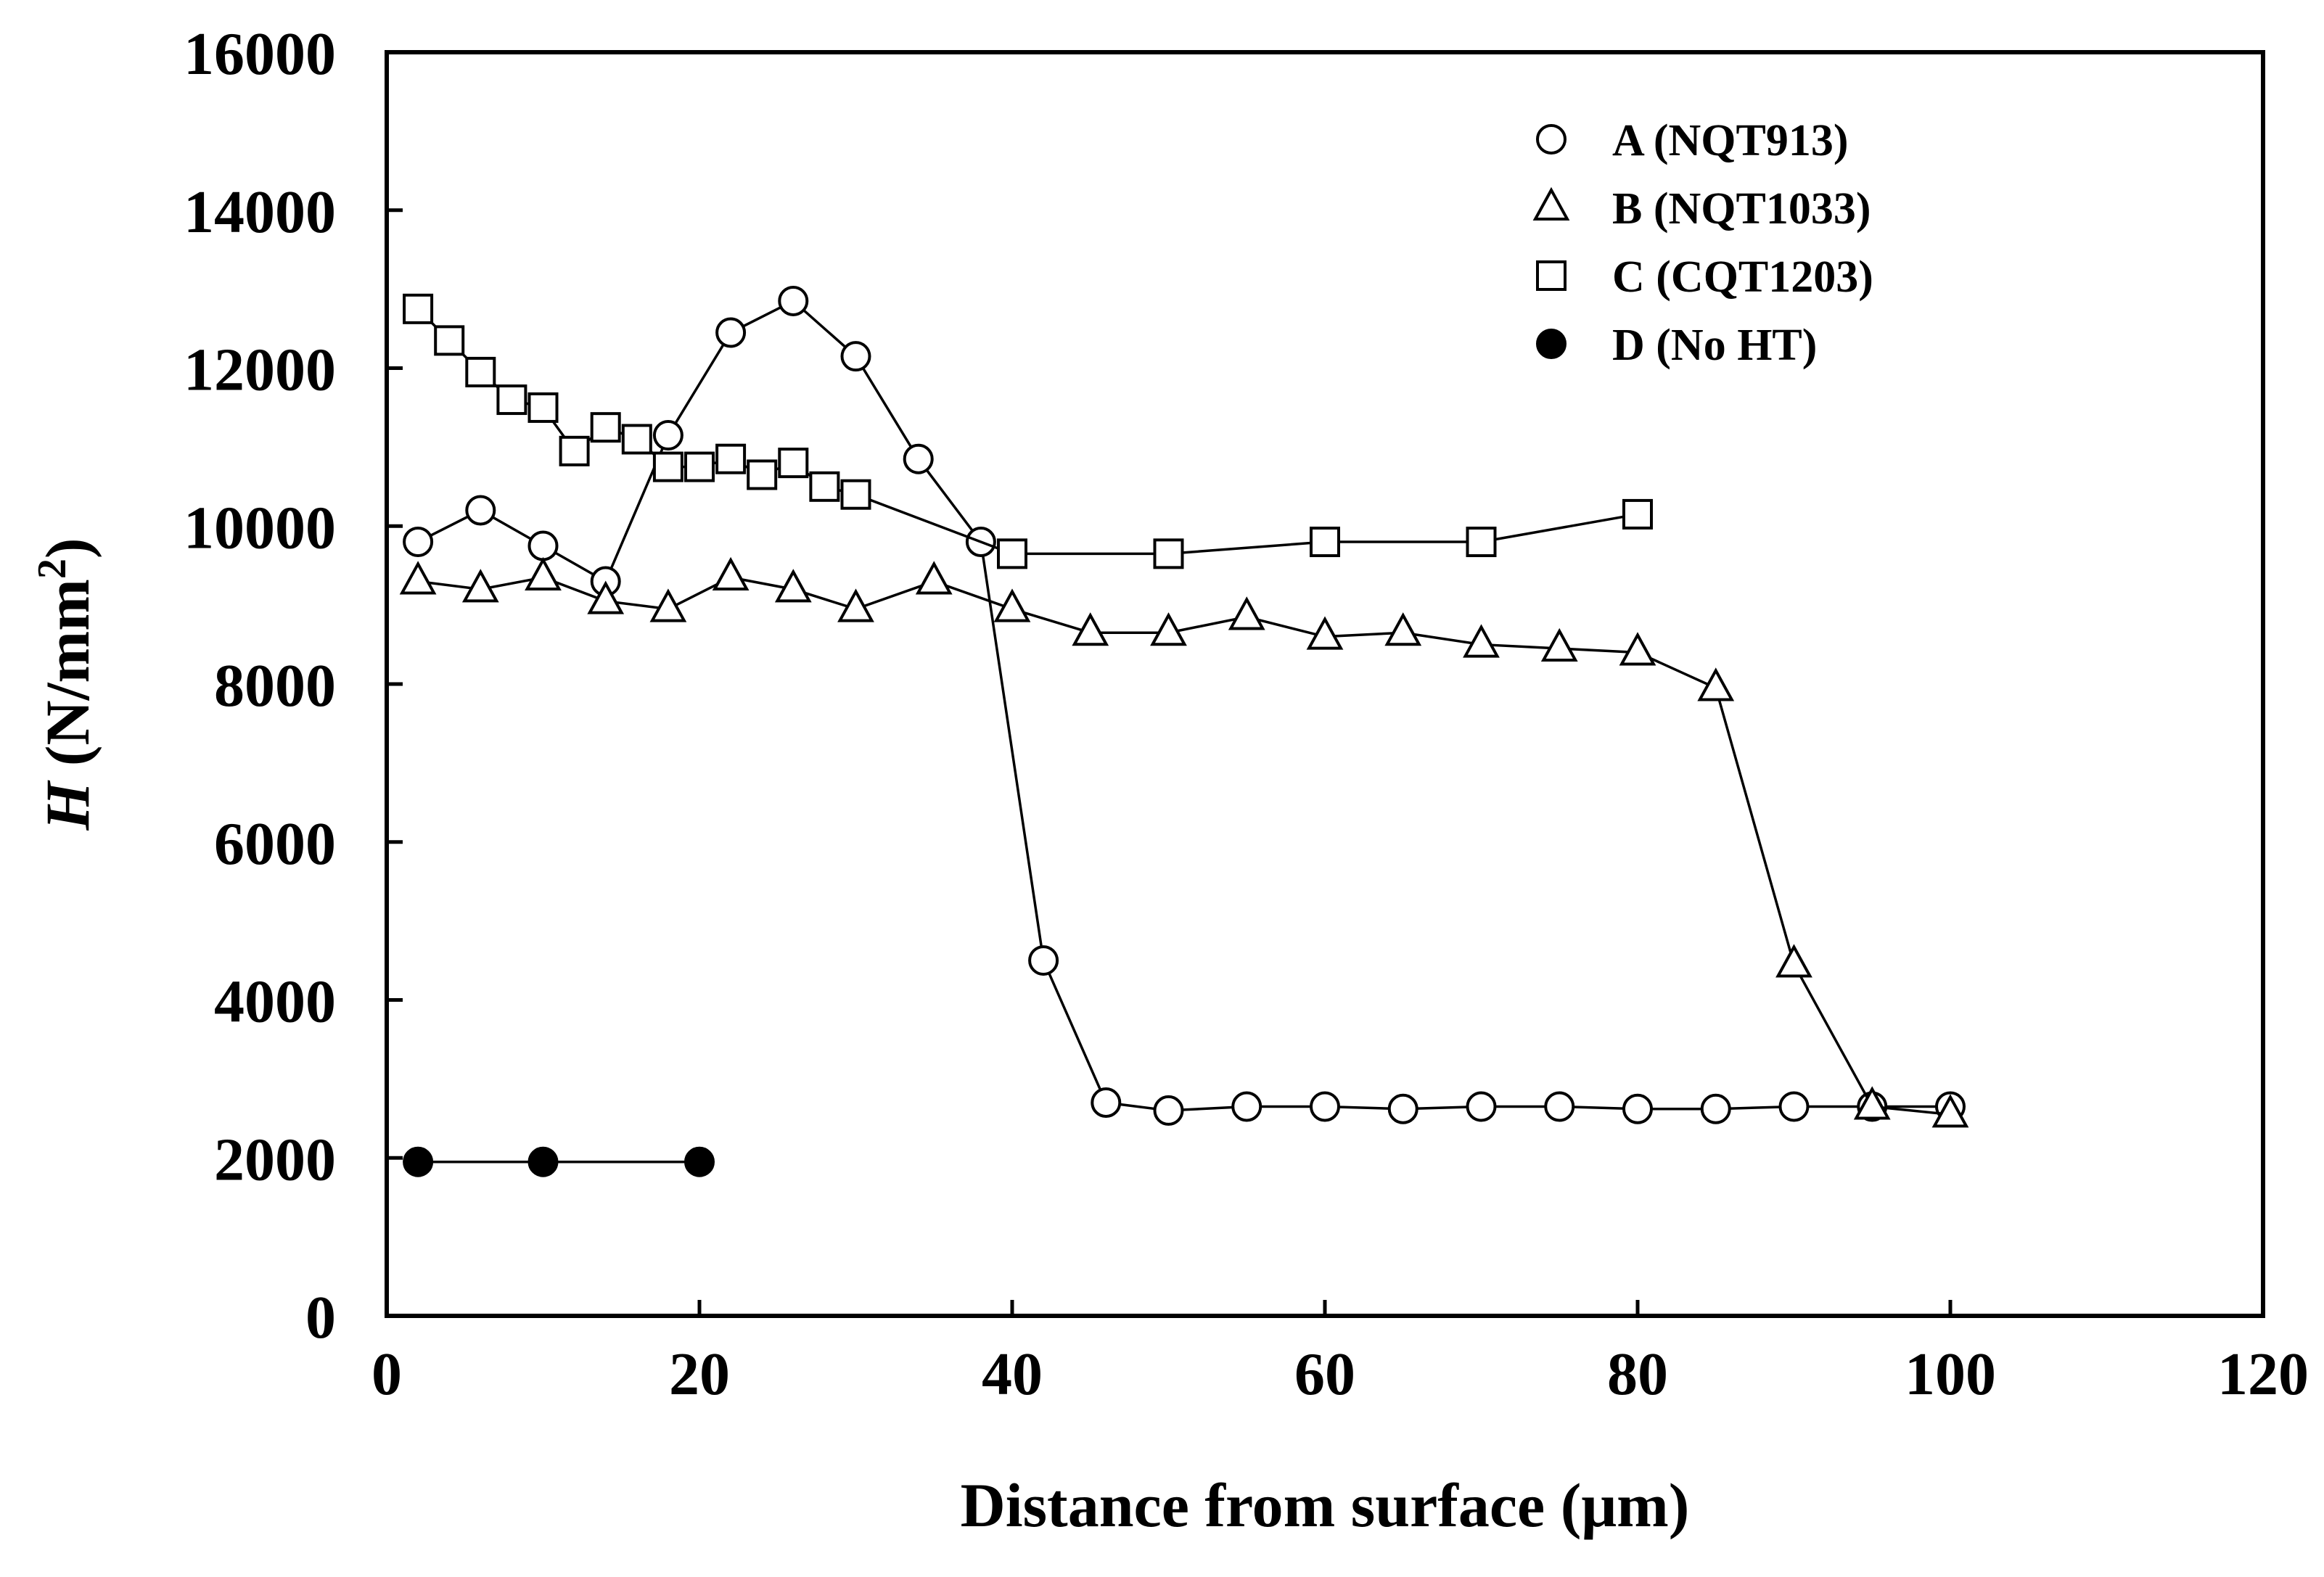 This screenshot has height=1577, width=2324. I want to click on legend-label: D (No HT), so click(1715, 345).